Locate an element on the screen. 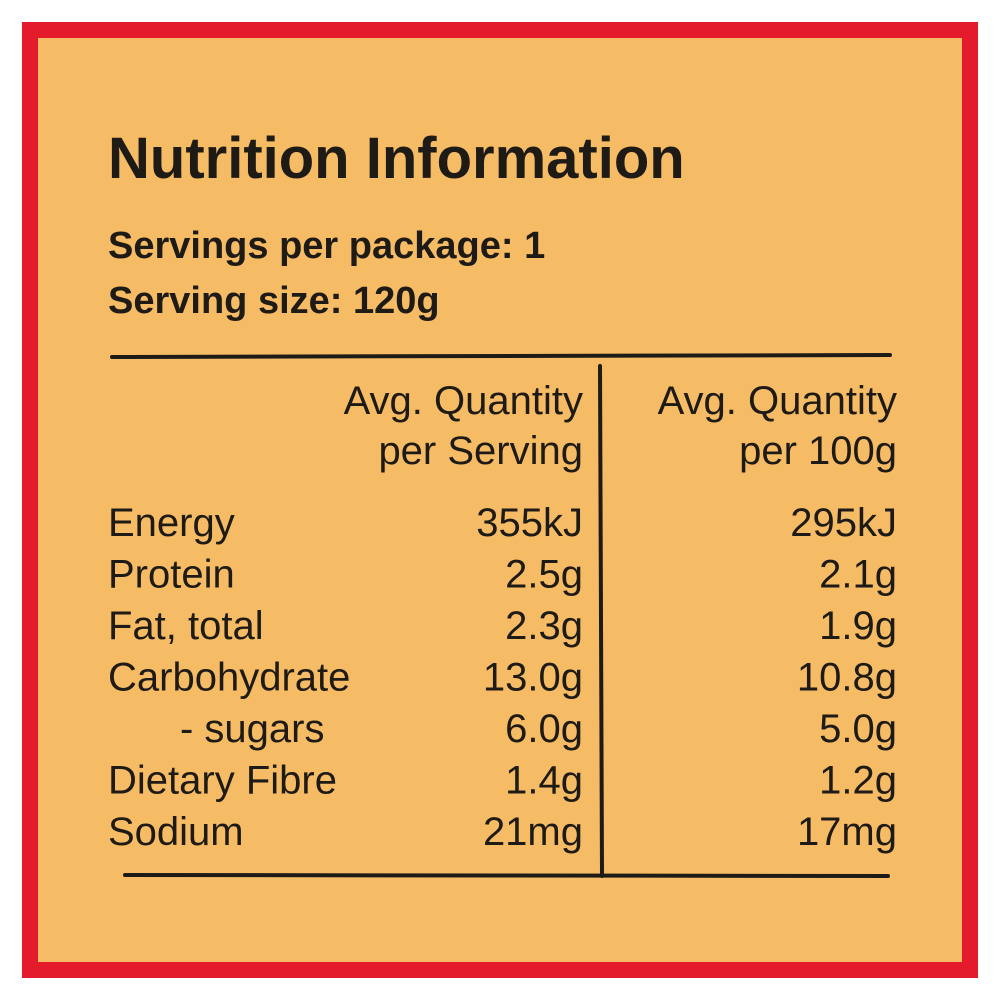  row-label: Fat, total is located at coordinates (186, 626).